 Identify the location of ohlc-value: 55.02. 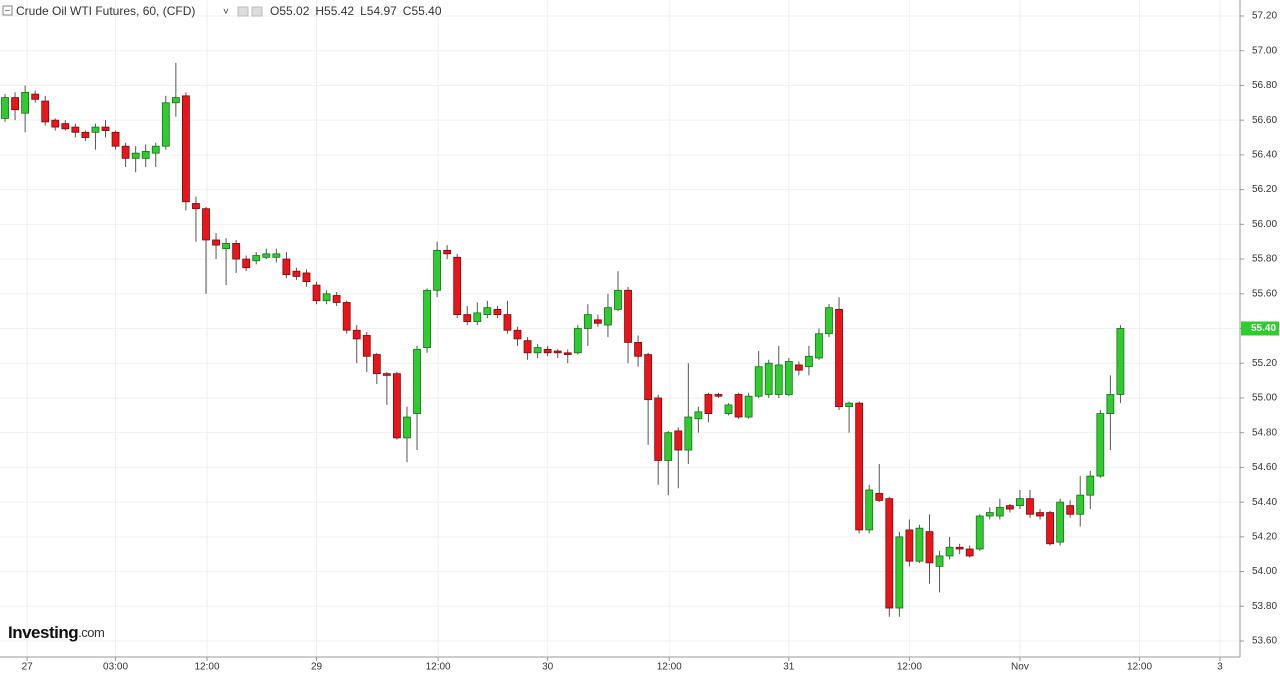
(294, 11).